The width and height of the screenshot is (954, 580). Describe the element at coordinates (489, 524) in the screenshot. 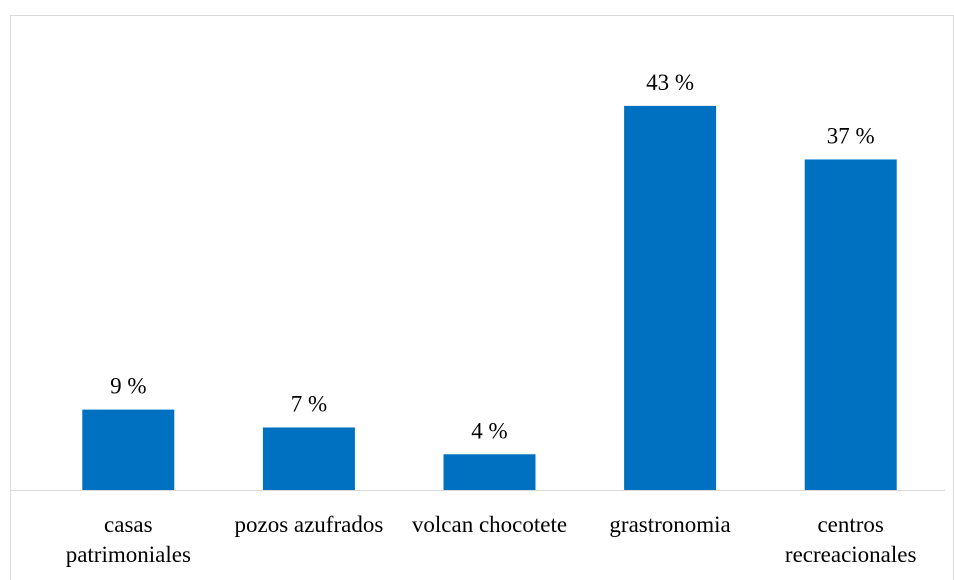

I see `x-tick-label: volcan chocotete` at that location.